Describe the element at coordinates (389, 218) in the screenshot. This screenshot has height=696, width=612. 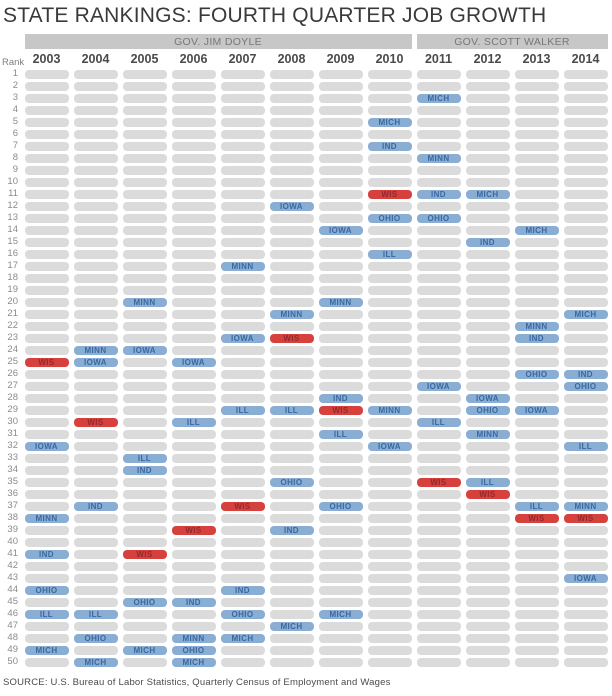
I see `state-bar-ohio-2010: OHIO` at that location.